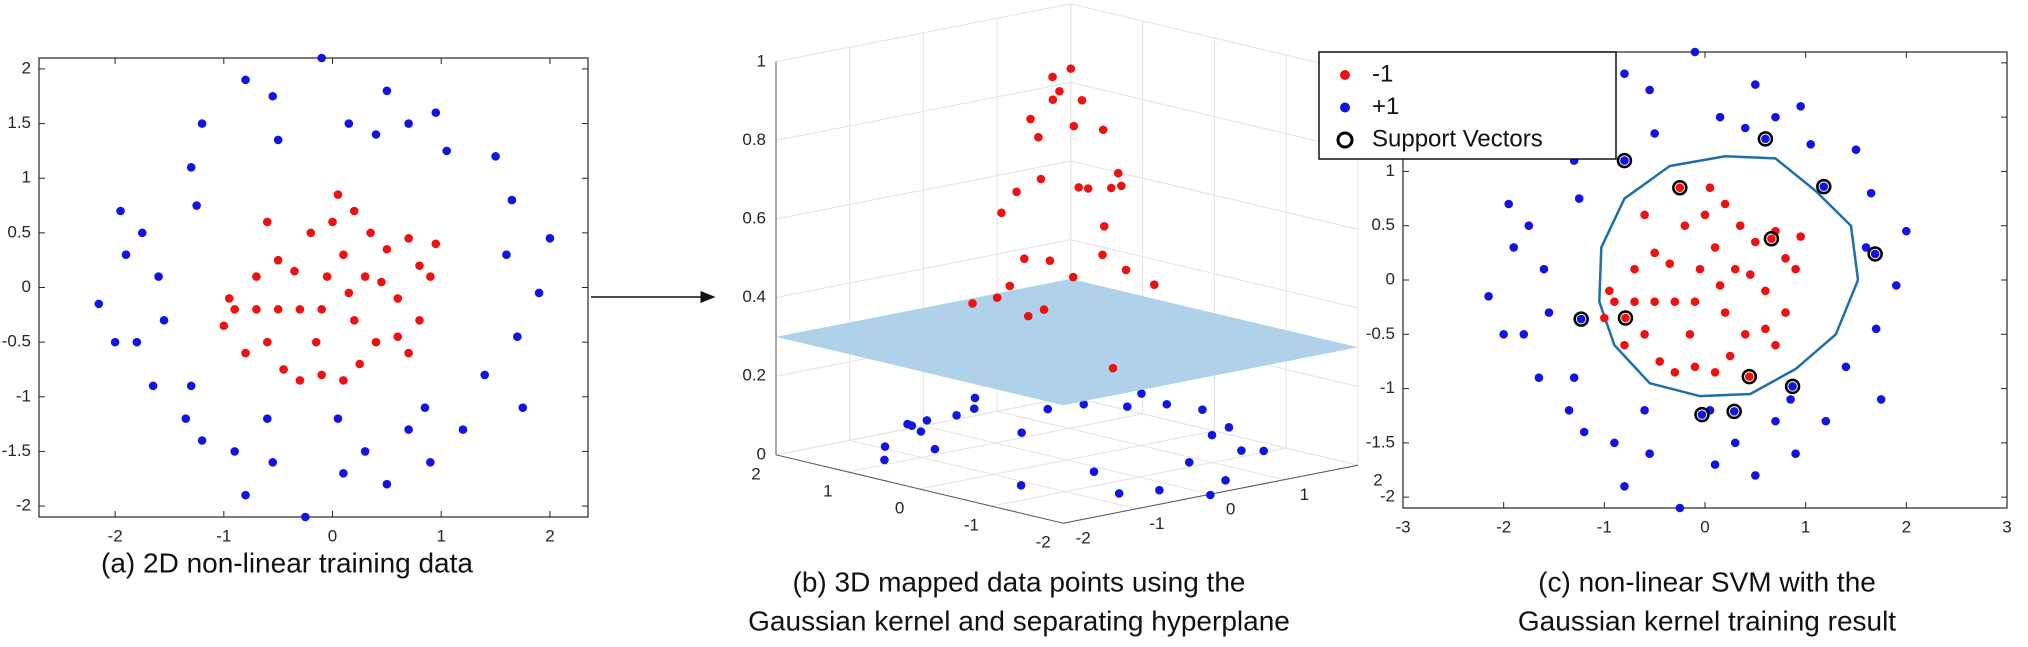 This screenshot has width=2028, height=647. Describe the element at coordinates (223, 535) in the screenshot. I see `x-tick-label: -1` at that location.